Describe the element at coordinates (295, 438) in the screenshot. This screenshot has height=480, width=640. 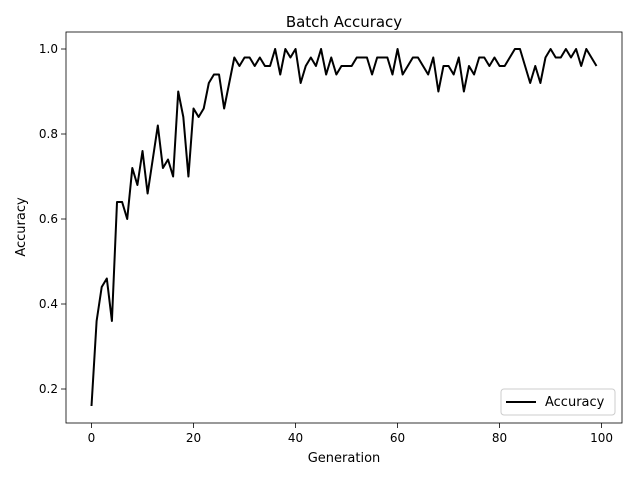
I see `x-tick-label: 40` at that location.